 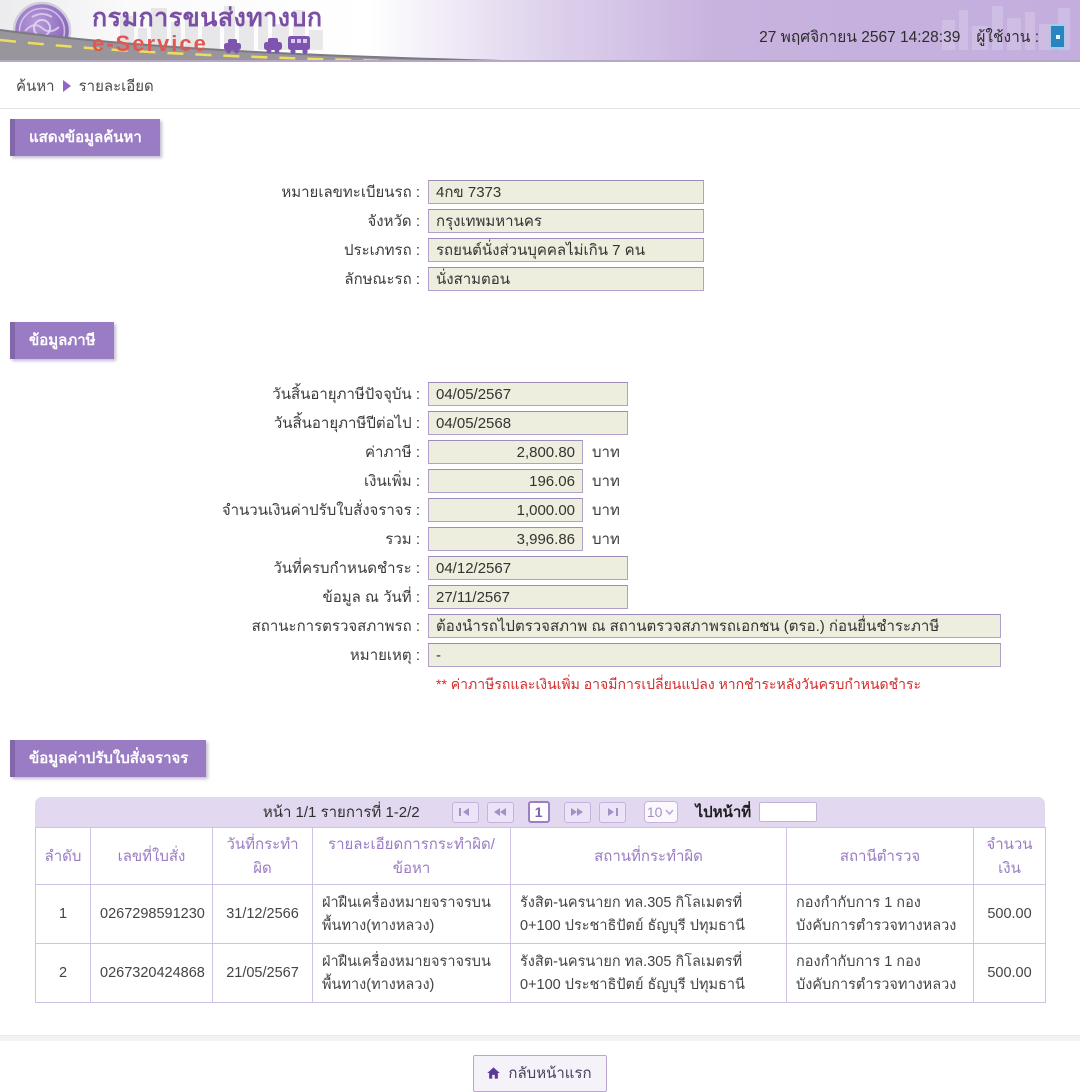 I want to click on field-label-tax-amount: ค่าภาษี :, so click(x=392, y=452).